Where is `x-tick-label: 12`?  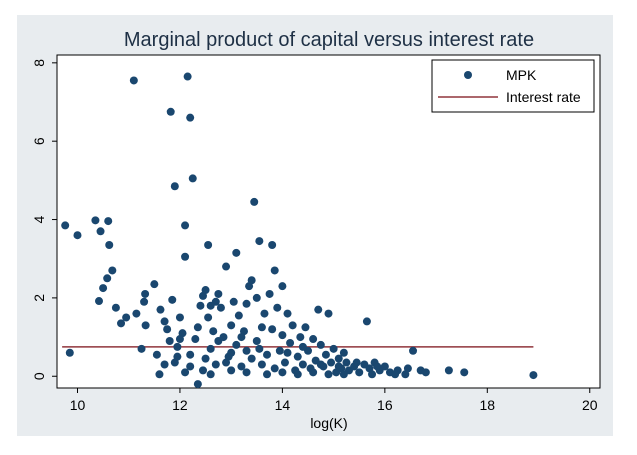 x-tick-label: 12 is located at coordinates (180, 405).